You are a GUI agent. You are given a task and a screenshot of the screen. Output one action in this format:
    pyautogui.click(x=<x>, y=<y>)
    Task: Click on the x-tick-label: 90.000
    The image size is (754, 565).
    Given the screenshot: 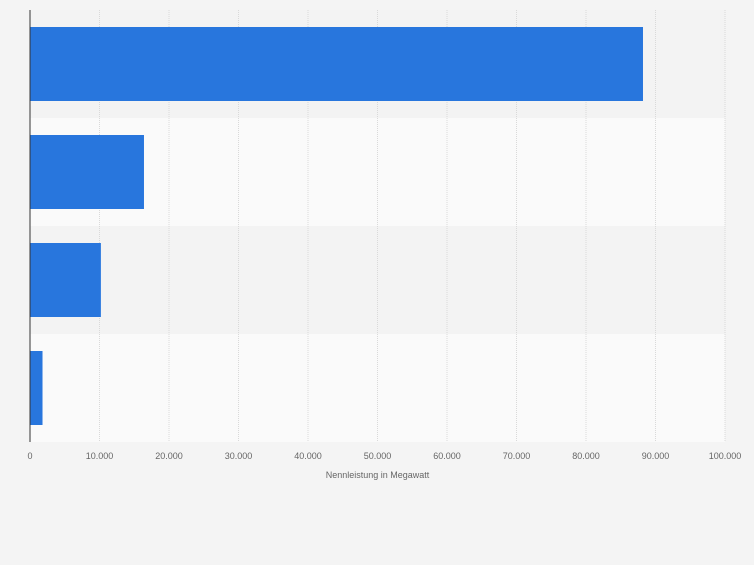 What is the action you would take?
    pyautogui.click(x=656, y=456)
    